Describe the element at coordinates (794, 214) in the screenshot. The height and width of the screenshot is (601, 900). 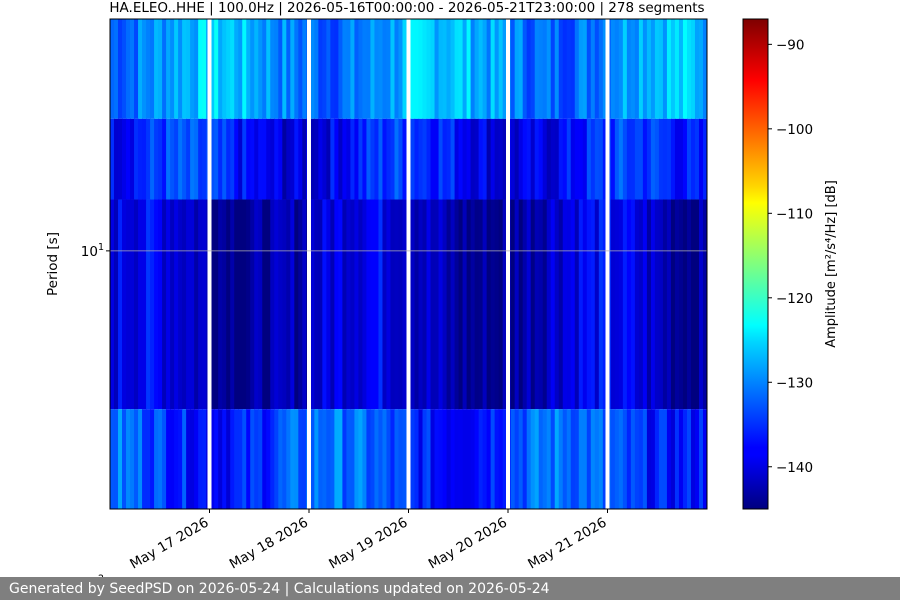
I see `colorbar-tick-label: −110` at that location.